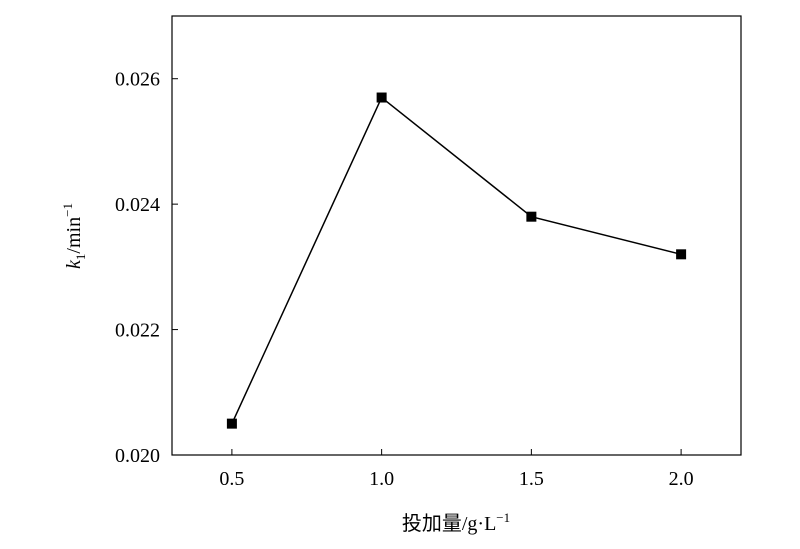 Image resolution: width=800 pixels, height=549 pixels. I want to click on x-axis-label: 投加量/g·L−1, so click(456, 522).